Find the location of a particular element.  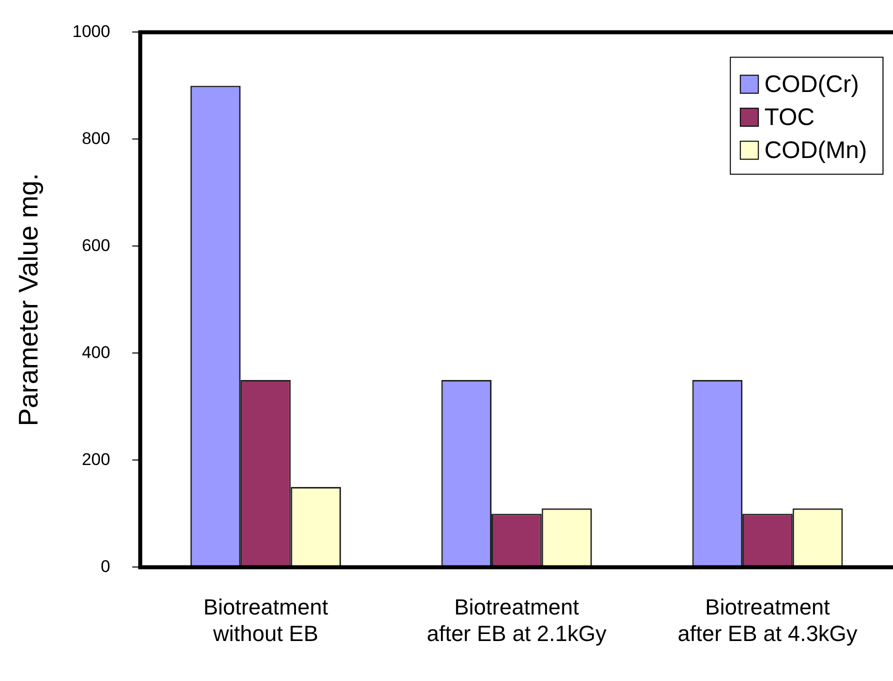

y-tick-label: 800 is located at coordinates (96, 138).